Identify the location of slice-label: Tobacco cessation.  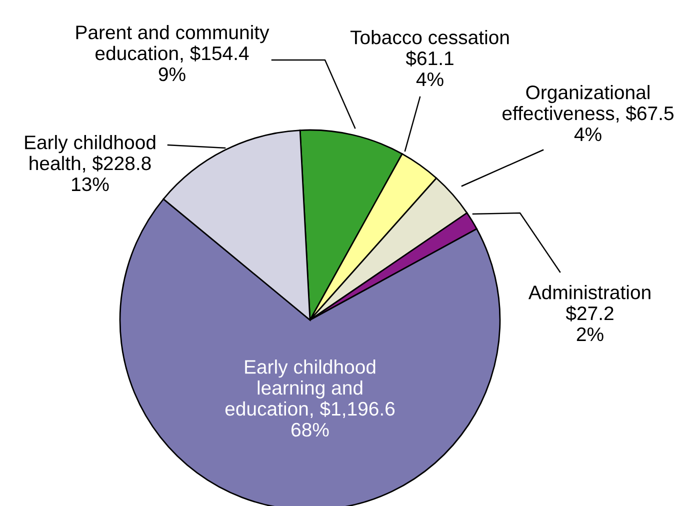
(429, 37).